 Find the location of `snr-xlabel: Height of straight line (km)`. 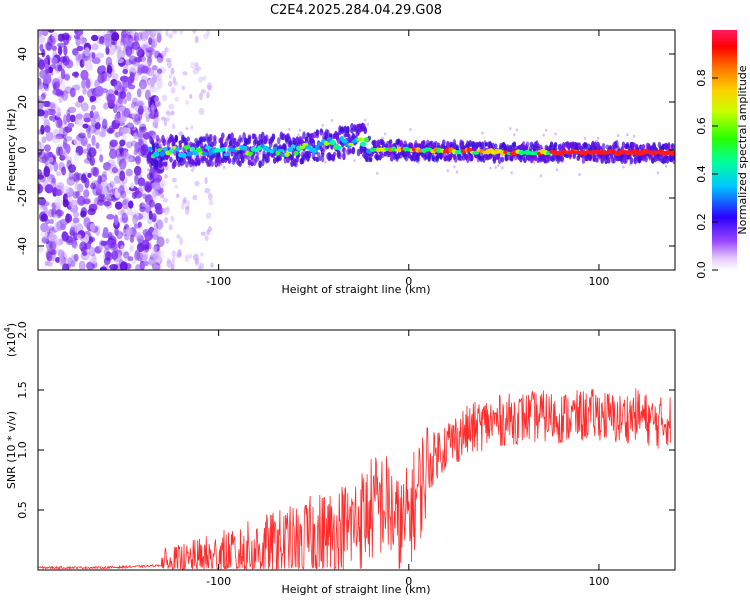

snr-xlabel: Height of straight line (km) is located at coordinates (355, 589).